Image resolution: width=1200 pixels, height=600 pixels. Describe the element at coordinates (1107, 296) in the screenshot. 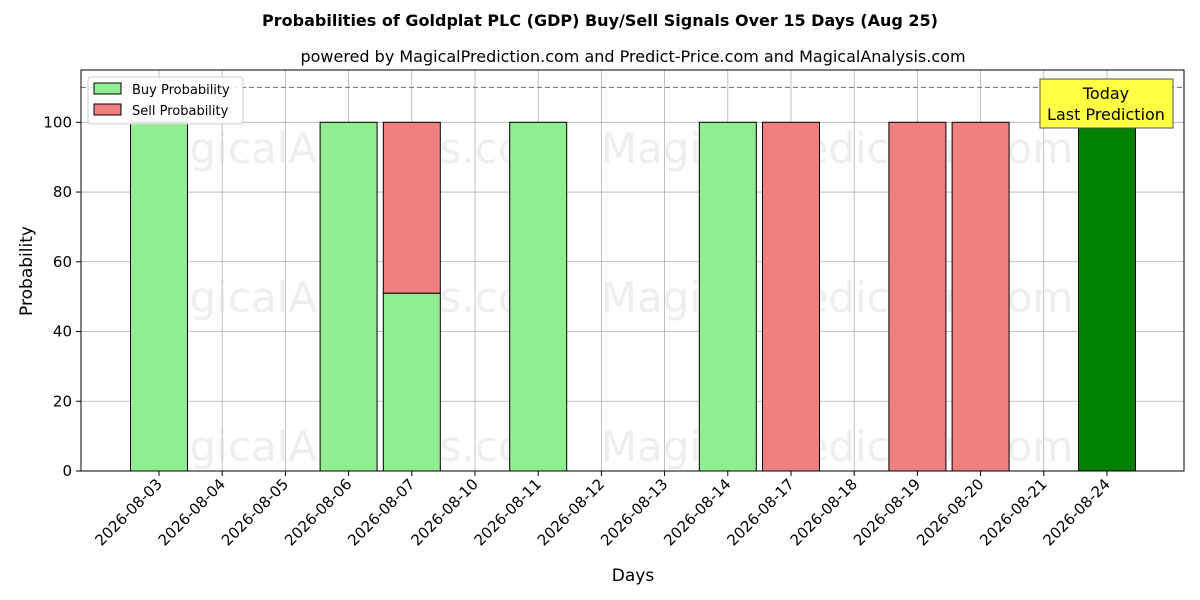

I see `bar-today-buy` at that location.